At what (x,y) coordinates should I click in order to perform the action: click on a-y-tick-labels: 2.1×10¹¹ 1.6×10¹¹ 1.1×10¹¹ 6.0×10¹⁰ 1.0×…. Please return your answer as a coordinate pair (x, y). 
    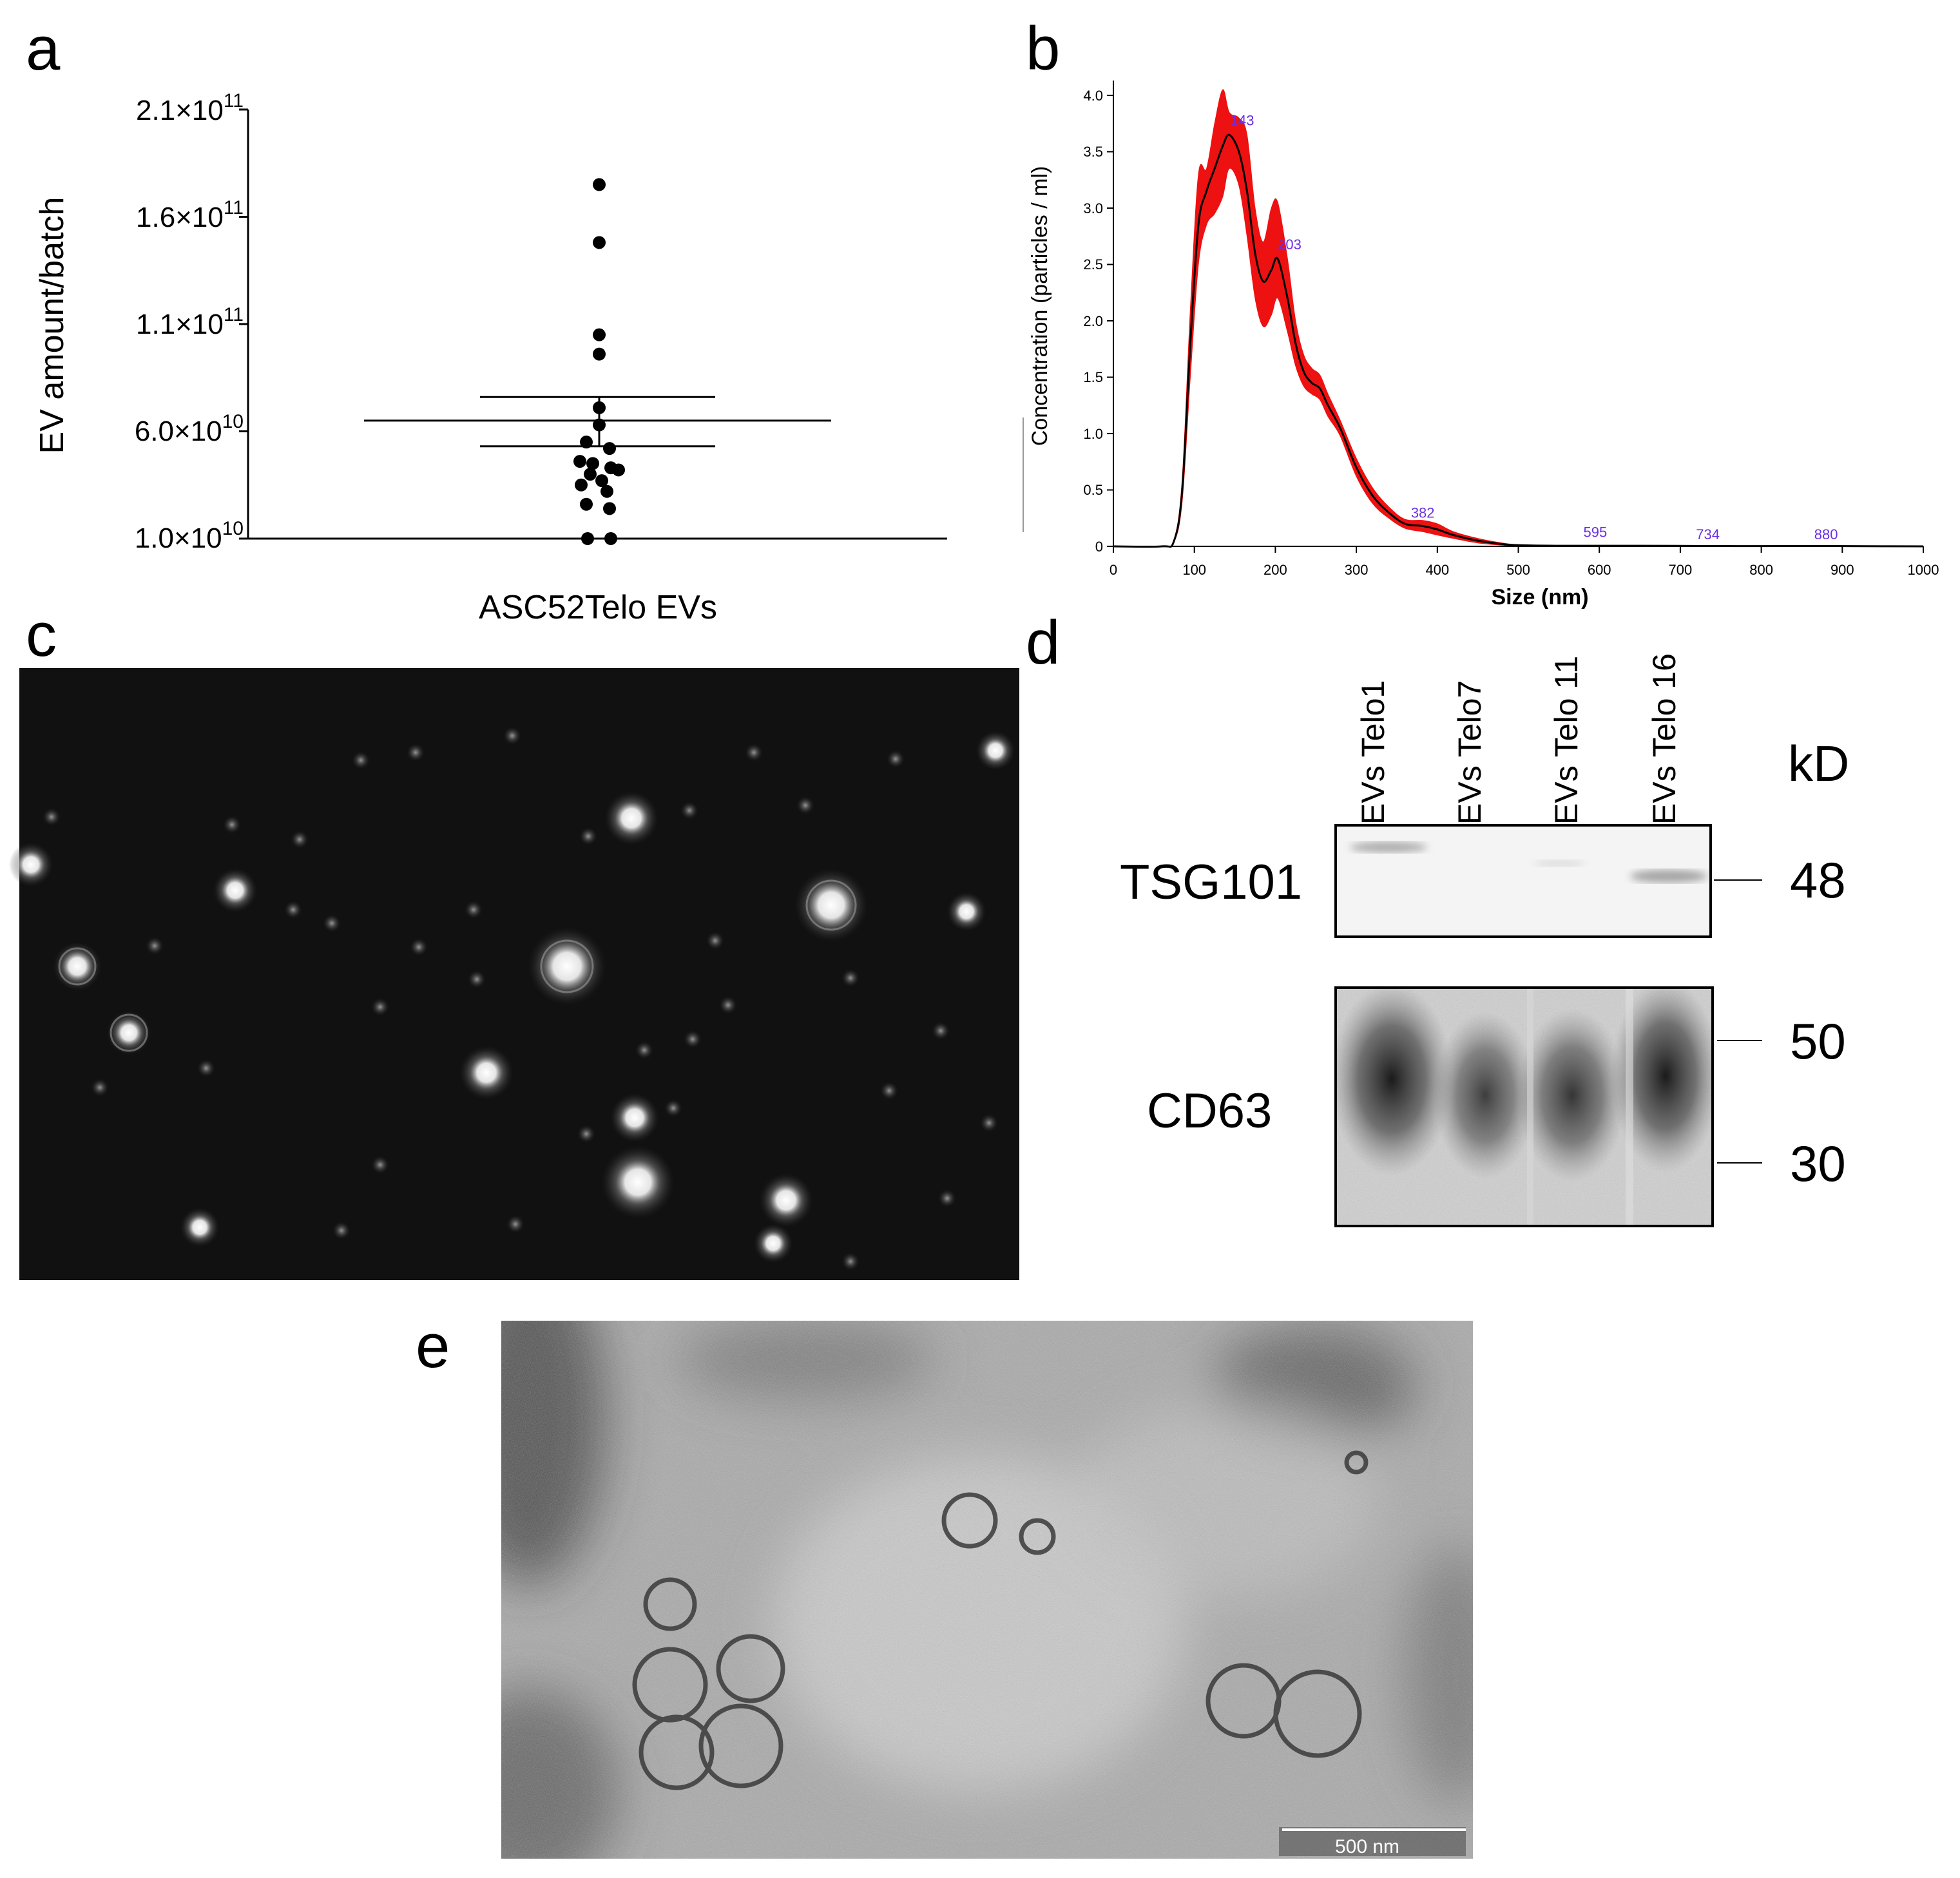
    Looking at the image, I should click on (190, 322).